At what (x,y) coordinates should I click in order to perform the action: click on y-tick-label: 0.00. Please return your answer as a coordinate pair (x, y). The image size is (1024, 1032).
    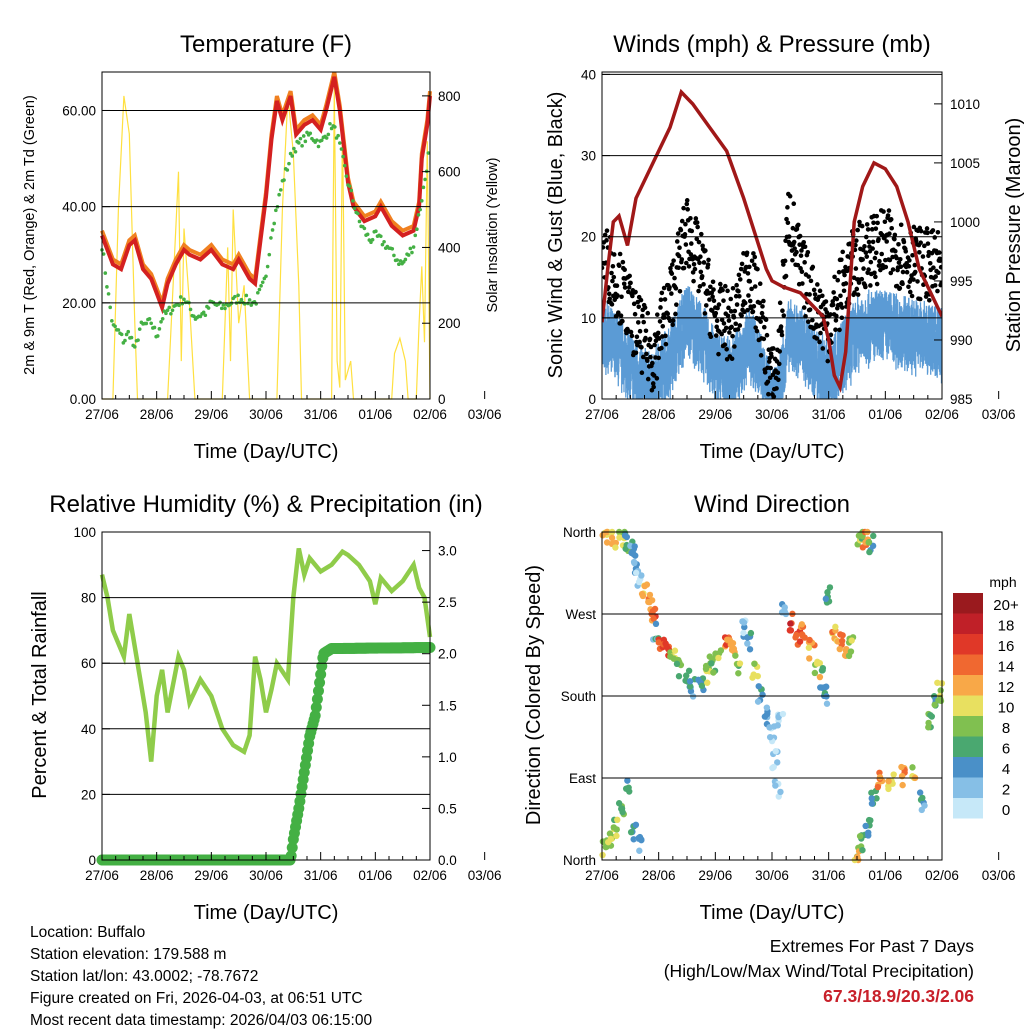
    Looking at the image, I should click on (83, 399).